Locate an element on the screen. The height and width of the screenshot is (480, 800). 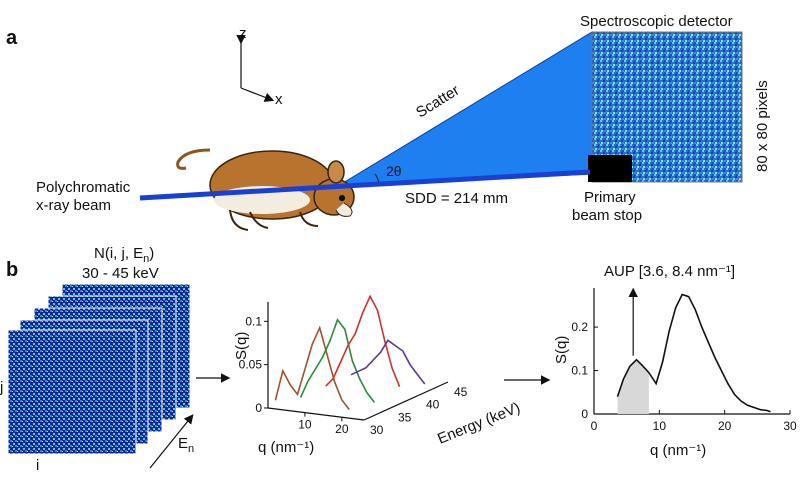
aup-xtick-label: 10 is located at coordinates (660, 426).